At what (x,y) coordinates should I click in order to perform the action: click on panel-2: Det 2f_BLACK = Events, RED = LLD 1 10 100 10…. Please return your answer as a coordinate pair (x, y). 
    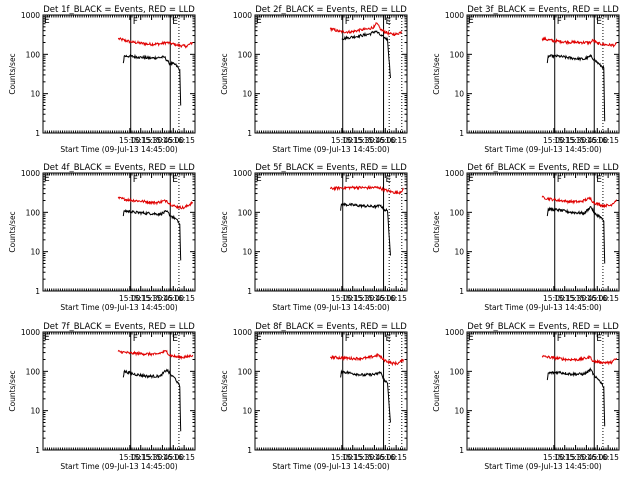
    Looking at the image, I should click on (314, 79).